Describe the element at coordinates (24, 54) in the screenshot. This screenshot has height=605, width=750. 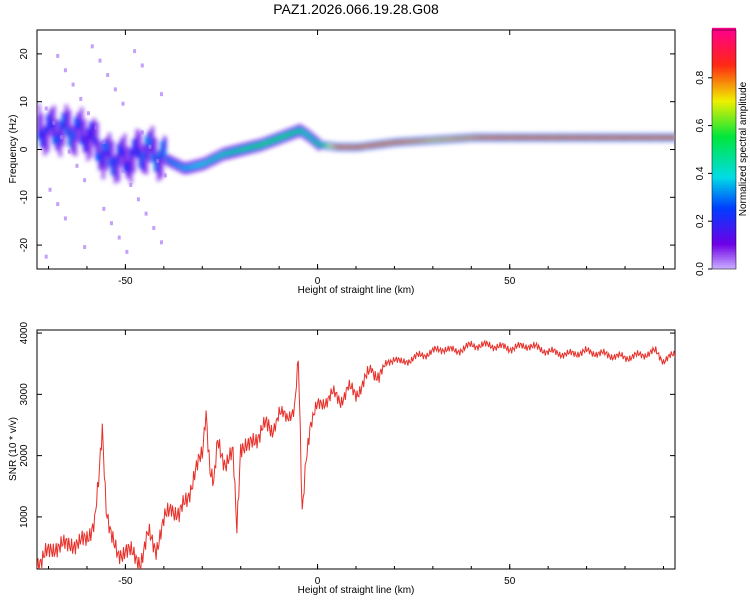
I see `y-tick-label: 20` at that location.